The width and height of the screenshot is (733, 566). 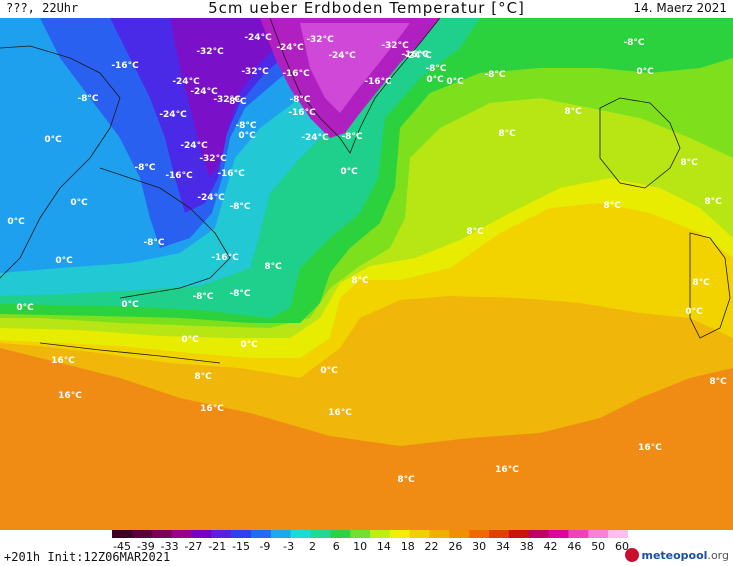 I want to click on meteopool-logo: meteopool.org, so click(x=677, y=555).